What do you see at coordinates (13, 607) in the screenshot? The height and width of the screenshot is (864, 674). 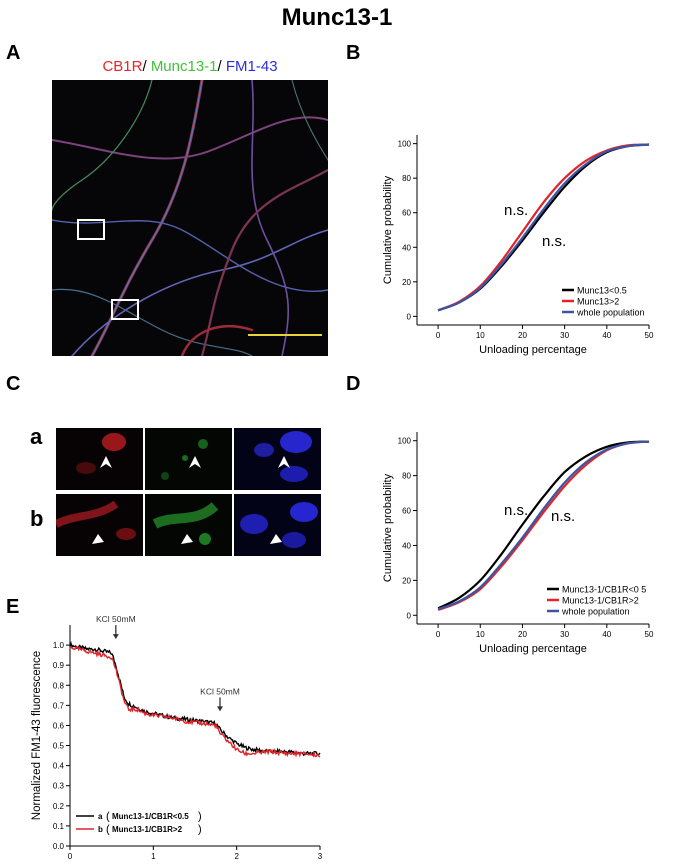 I see `panel-letter-e: E` at bounding box center [13, 607].